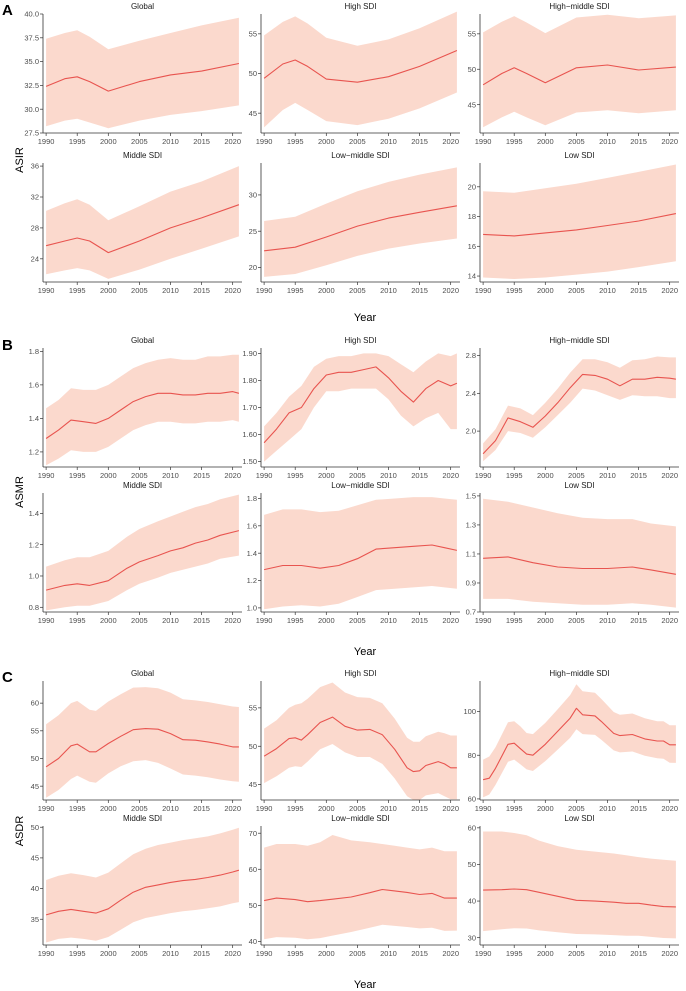  What do you see at coordinates (249, 461) in the screenshot?
I see `y-tick-label: 1.50` at bounding box center [249, 461].